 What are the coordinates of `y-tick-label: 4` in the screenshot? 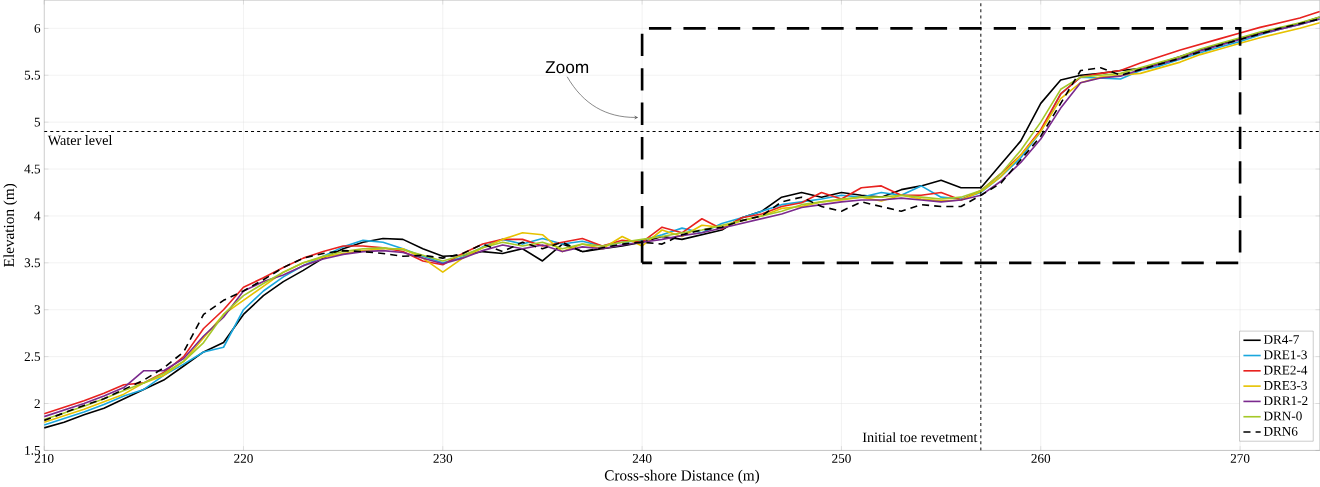 It's located at (37, 216).